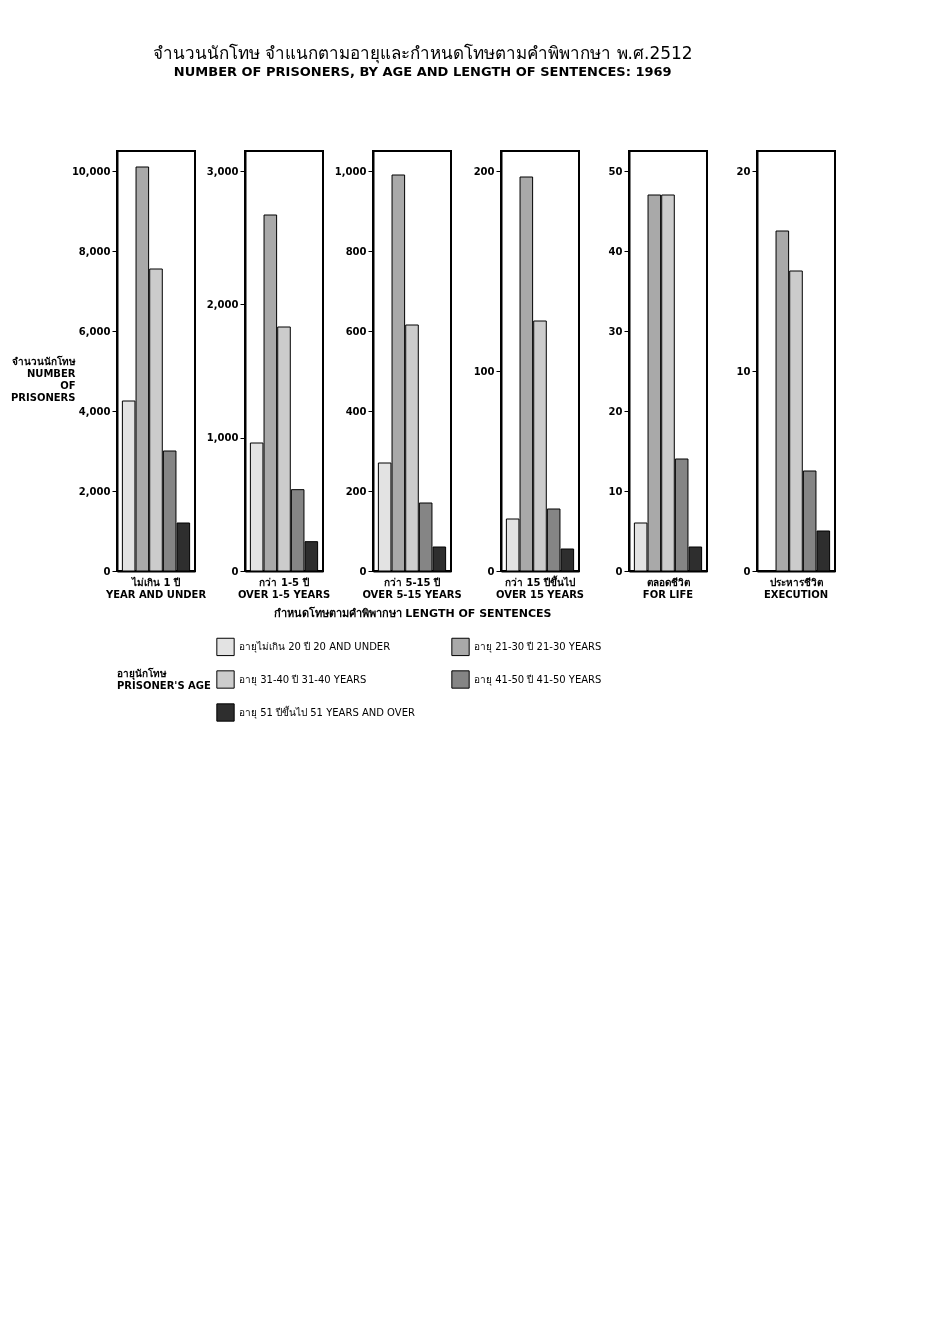  What do you see at coordinates (538, 646) in the screenshot?
I see `legend-label: อายุ 21-30 ปี 21-30 YEARS` at bounding box center [538, 646].